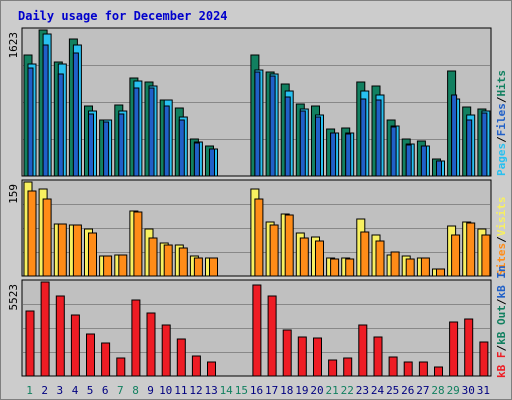 This screenshot has height=400, width=512. I want to click on x-label-day-11: 11, so click(180, 390).